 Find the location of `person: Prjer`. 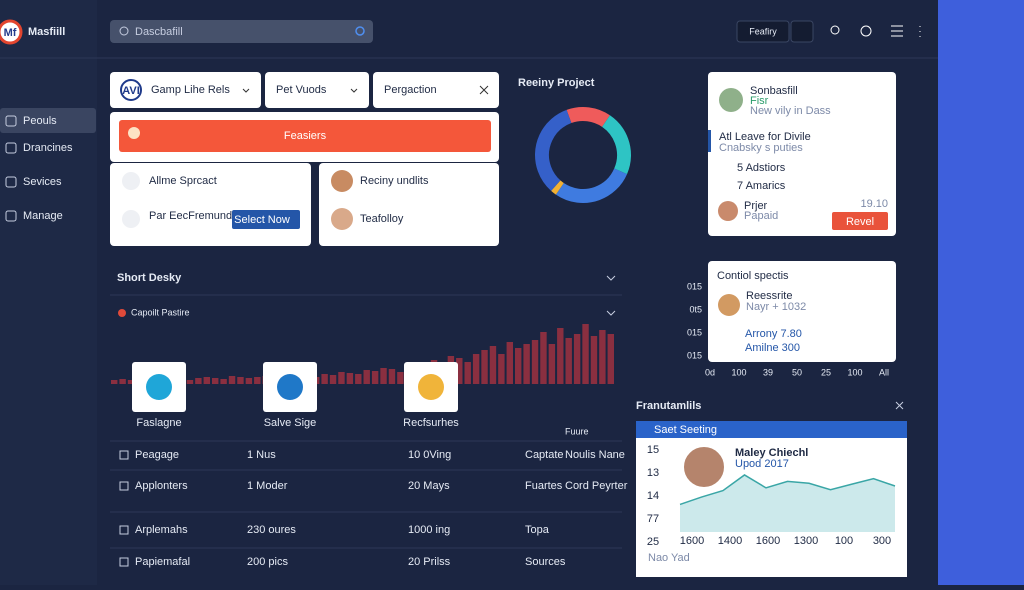

person: Prjer is located at coordinates (756, 206).